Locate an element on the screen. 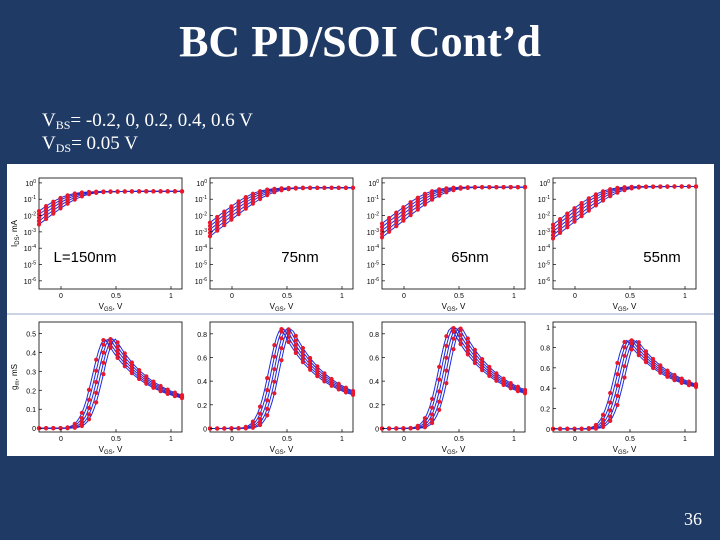 The image size is (720, 540). y-tick-label: 10⁻⁶ is located at coordinates (30, 281).